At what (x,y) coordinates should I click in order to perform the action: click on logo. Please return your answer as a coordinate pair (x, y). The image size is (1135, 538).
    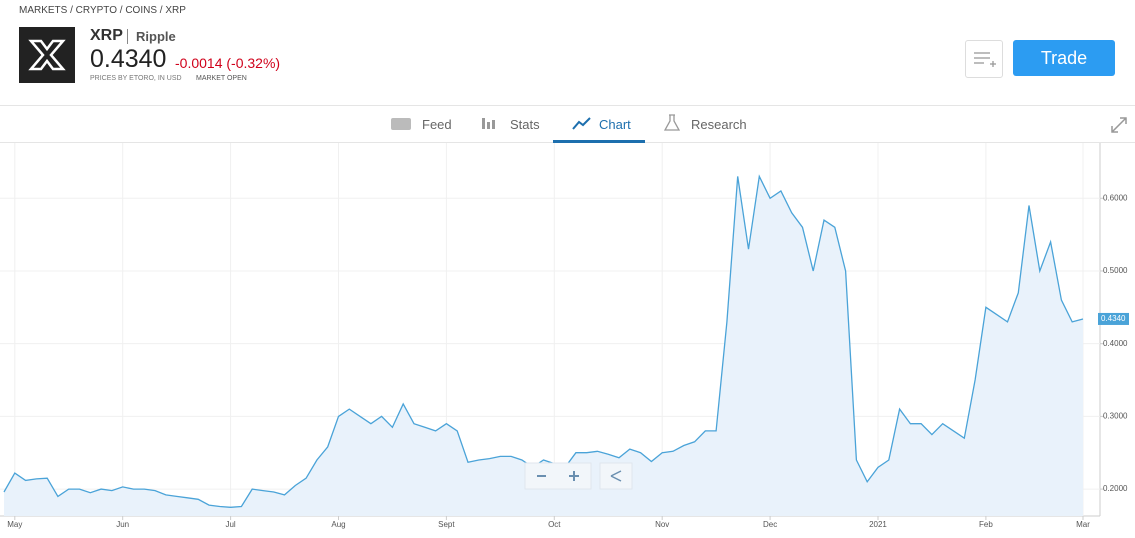
    Looking at the image, I should click on (47, 55).